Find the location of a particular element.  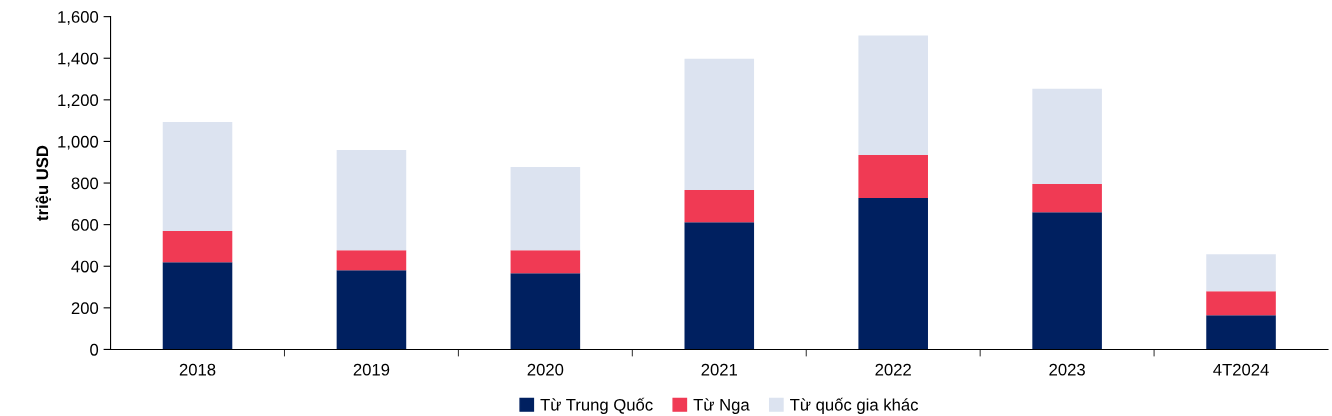

x-tick-label: 2021 is located at coordinates (719, 369).